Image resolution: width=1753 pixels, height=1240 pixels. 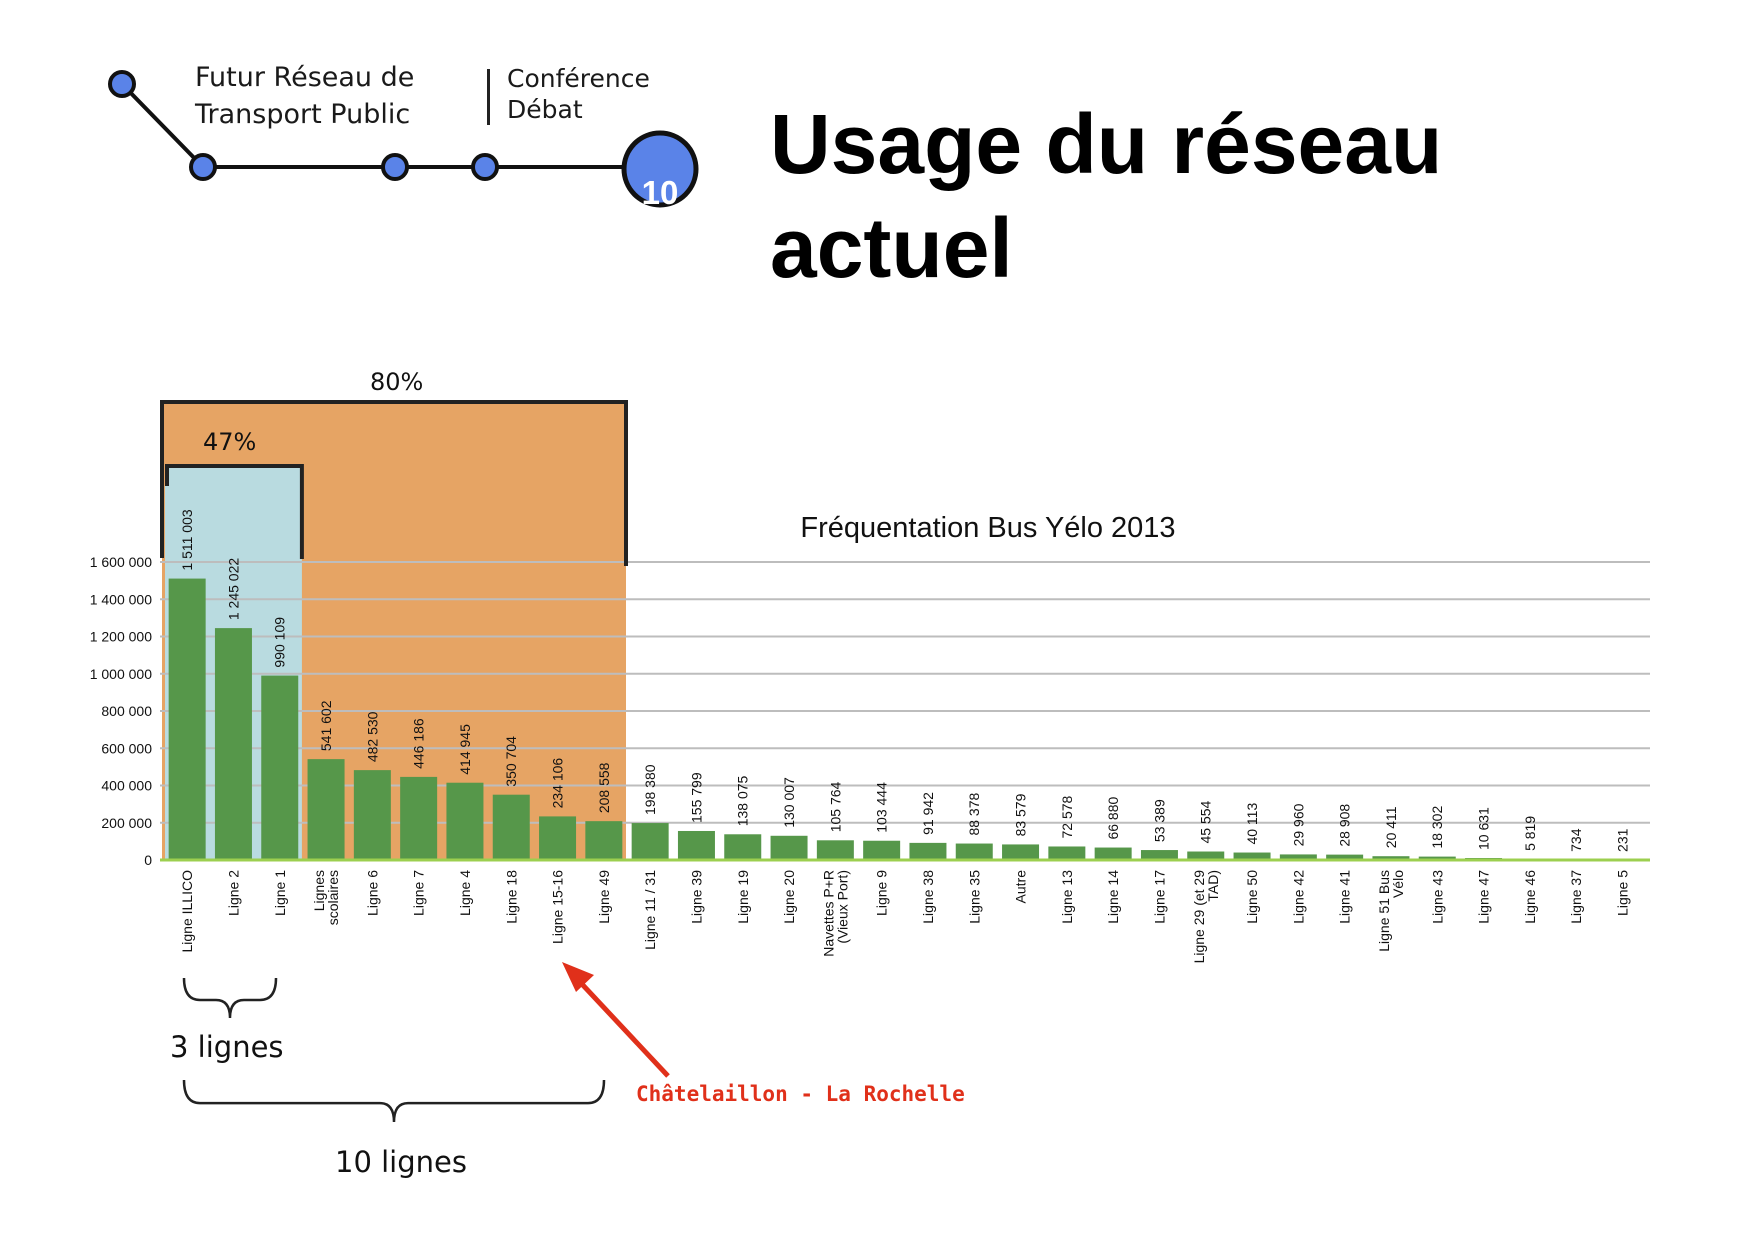 What do you see at coordinates (1484, 828) in the screenshot?
I see `value-label: 10 631` at bounding box center [1484, 828].